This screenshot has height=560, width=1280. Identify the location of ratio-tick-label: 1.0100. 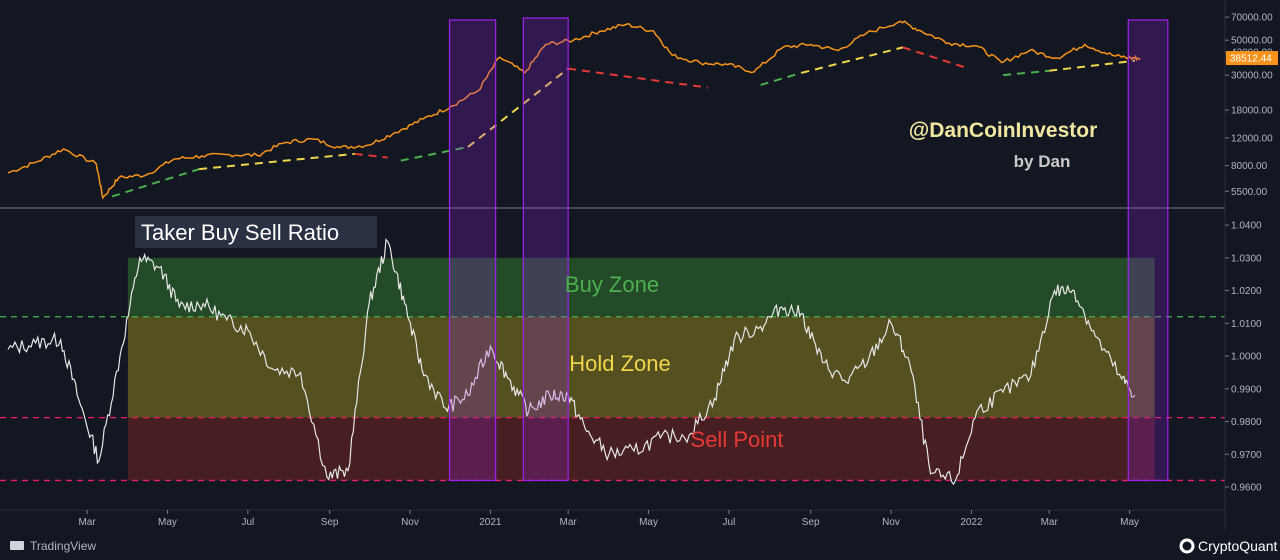
(1246, 324).